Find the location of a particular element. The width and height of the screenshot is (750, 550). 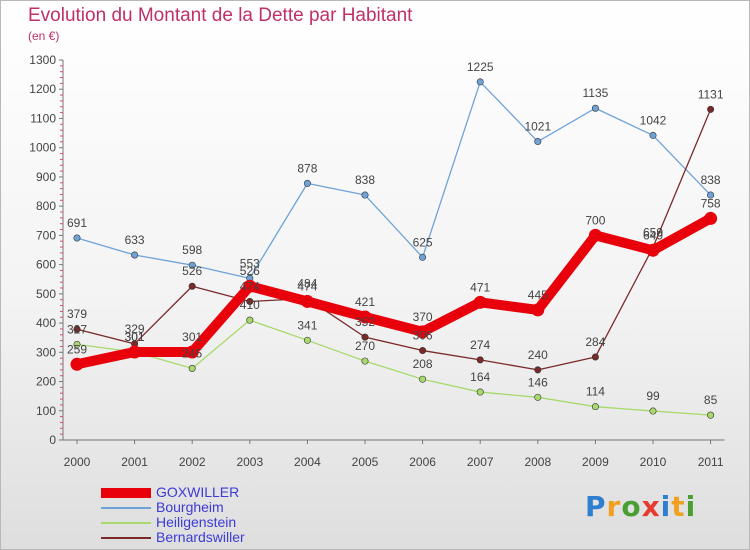

y-tick-label: 700 is located at coordinates (46, 235).